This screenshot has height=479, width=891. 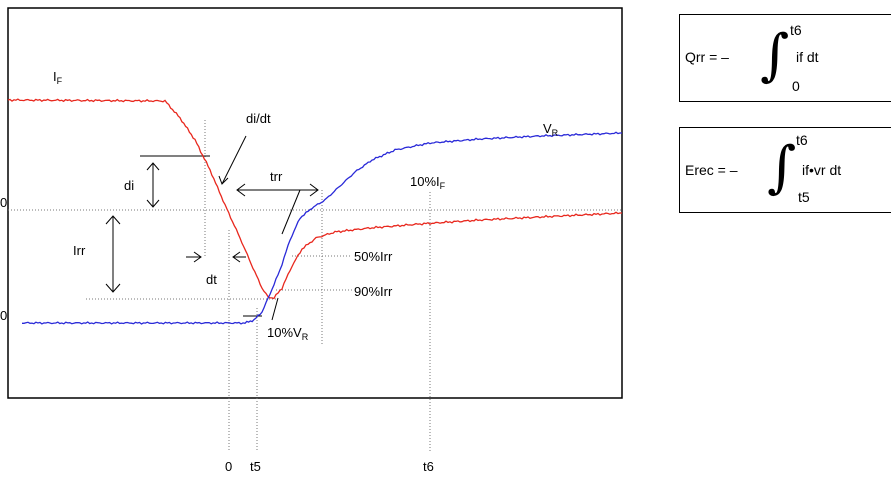 What do you see at coordinates (211, 279) in the screenshot?
I see `dt-label: dt` at bounding box center [211, 279].